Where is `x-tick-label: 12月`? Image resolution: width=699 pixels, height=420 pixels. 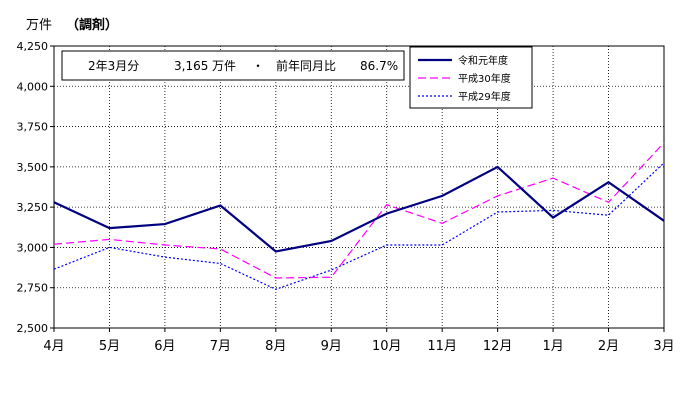 x-tick-label: 12月 is located at coordinates (498, 346).